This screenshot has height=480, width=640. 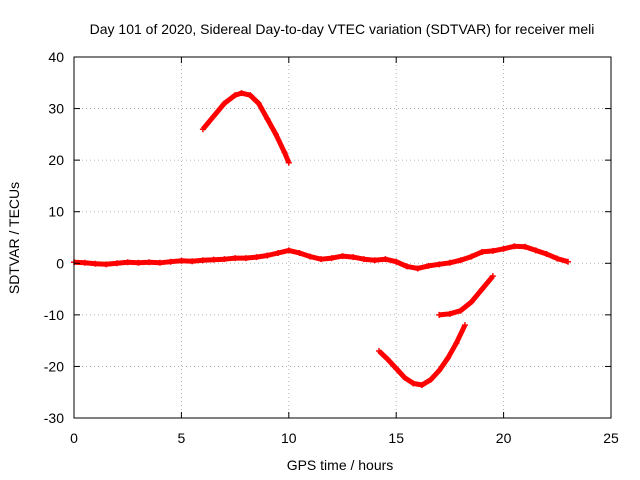 What do you see at coordinates (54, 315) in the screenshot?
I see `y-tick-label: -10` at bounding box center [54, 315].